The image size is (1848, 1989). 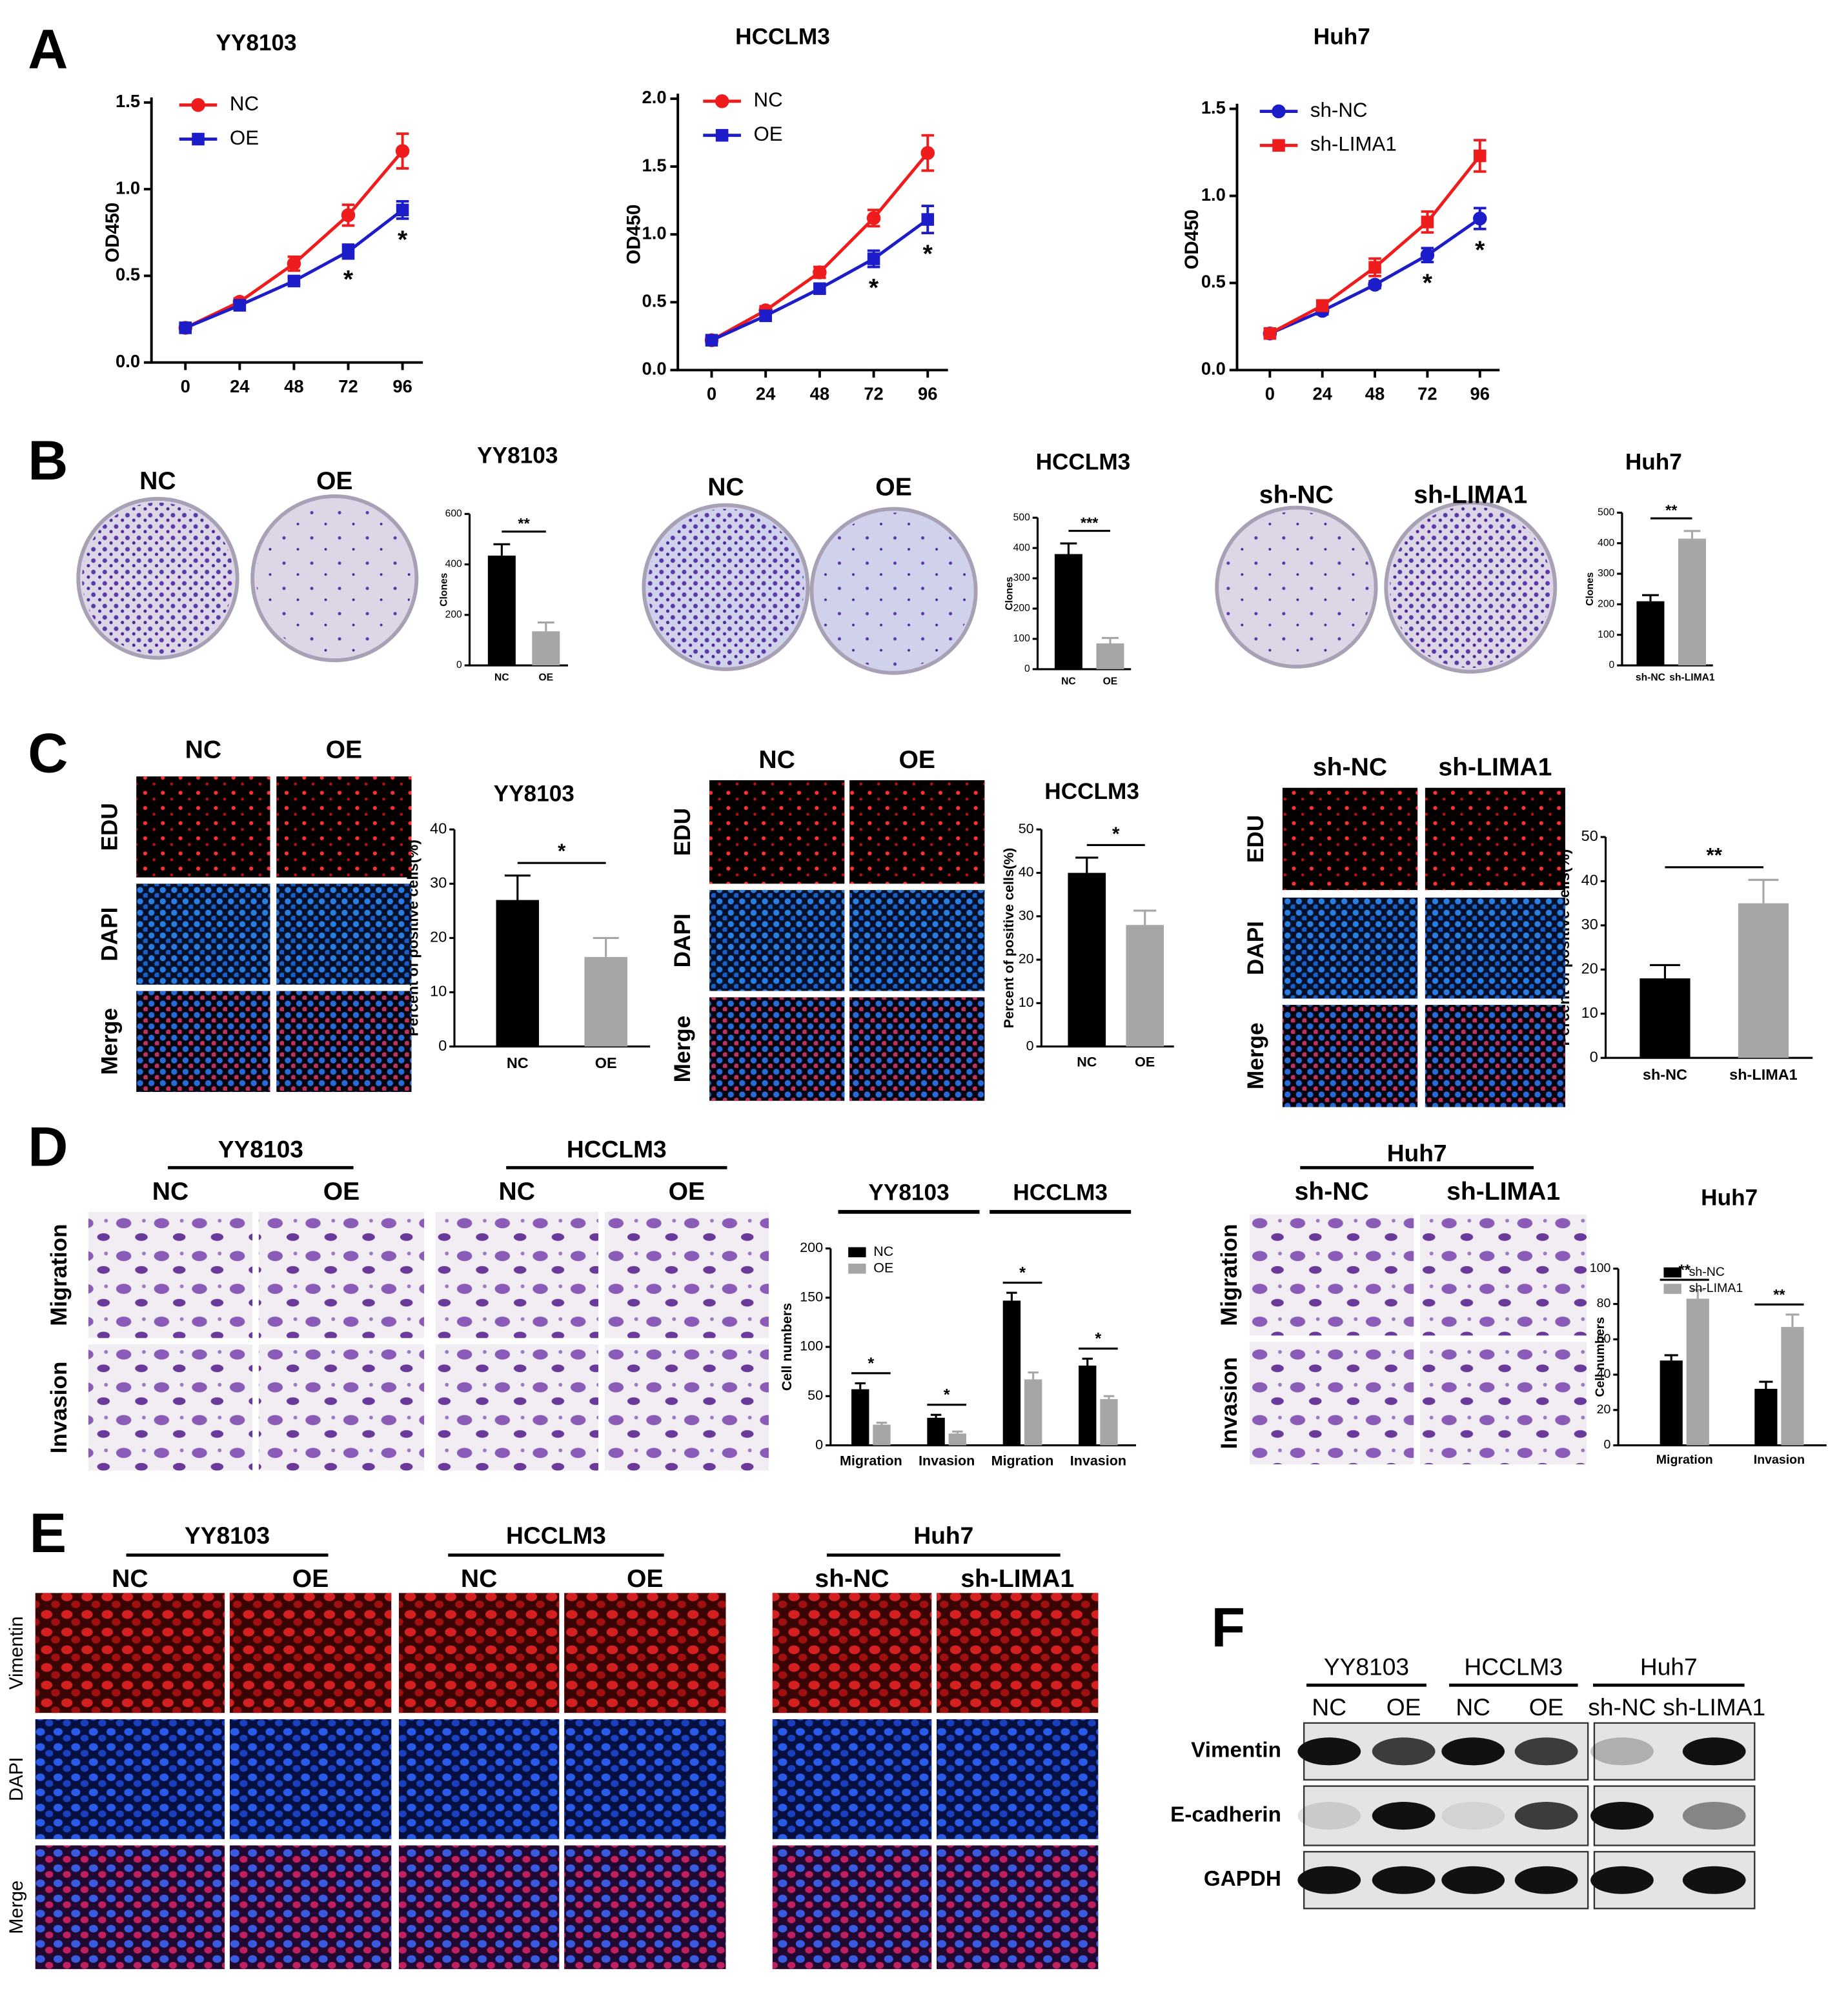 What do you see at coordinates (654, 369) in the screenshot?
I see `y-tick-label: 0.0` at bounding box center [654, 369].